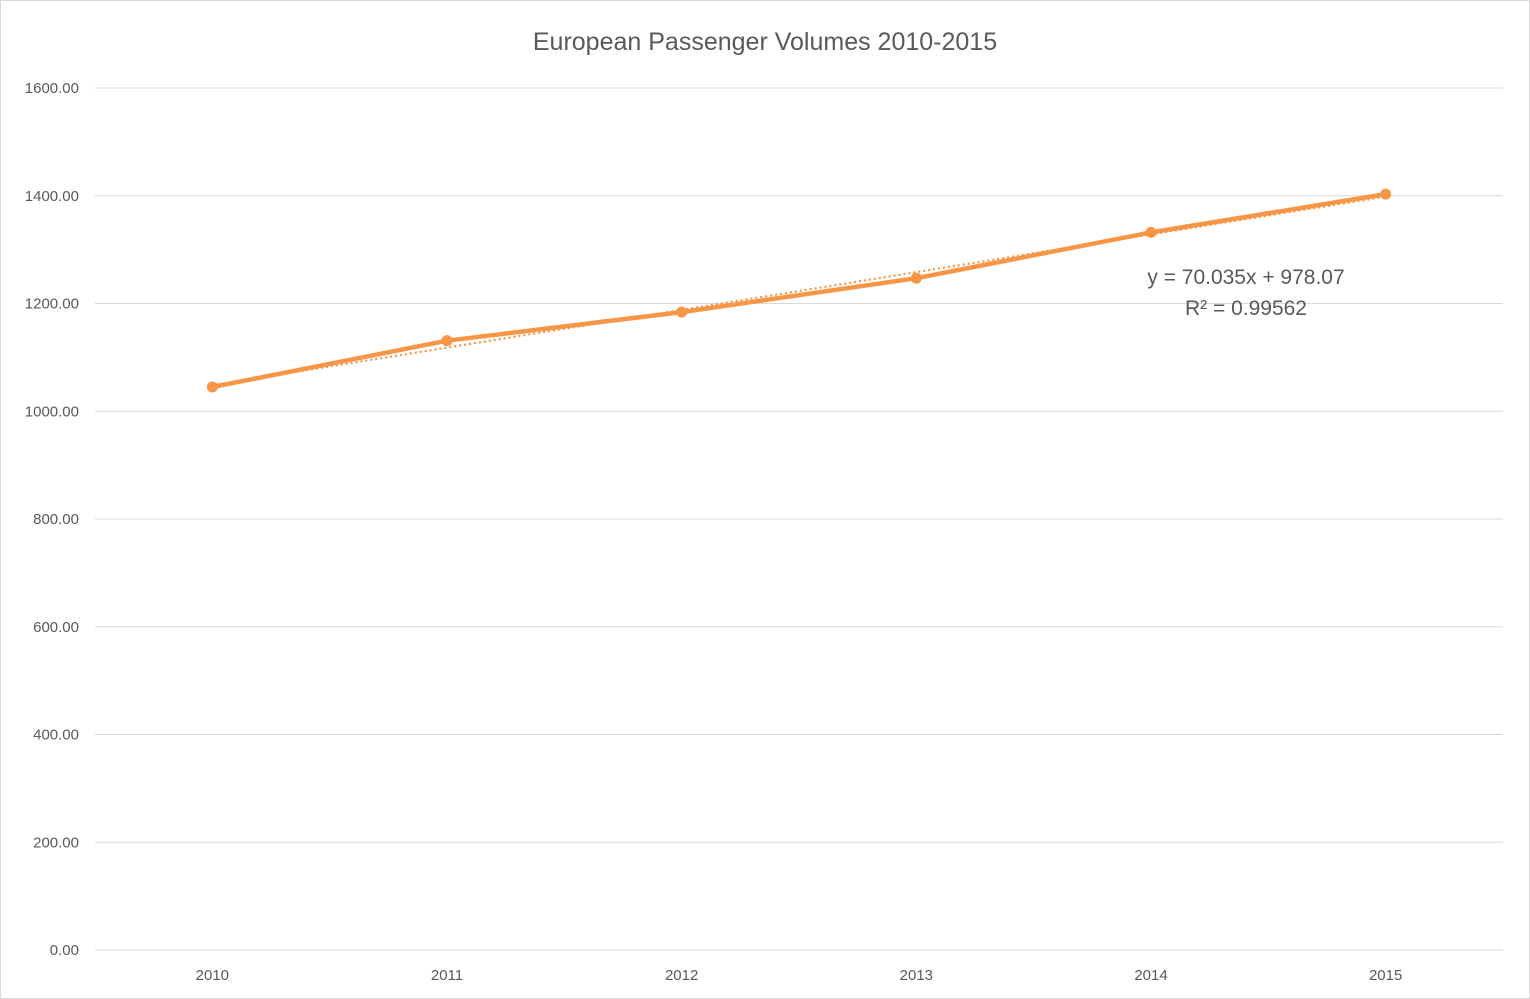  Describe the element at coordinates (212, 975) in the screenshot. I see `x-tick-label-2010: 2010` at that location.